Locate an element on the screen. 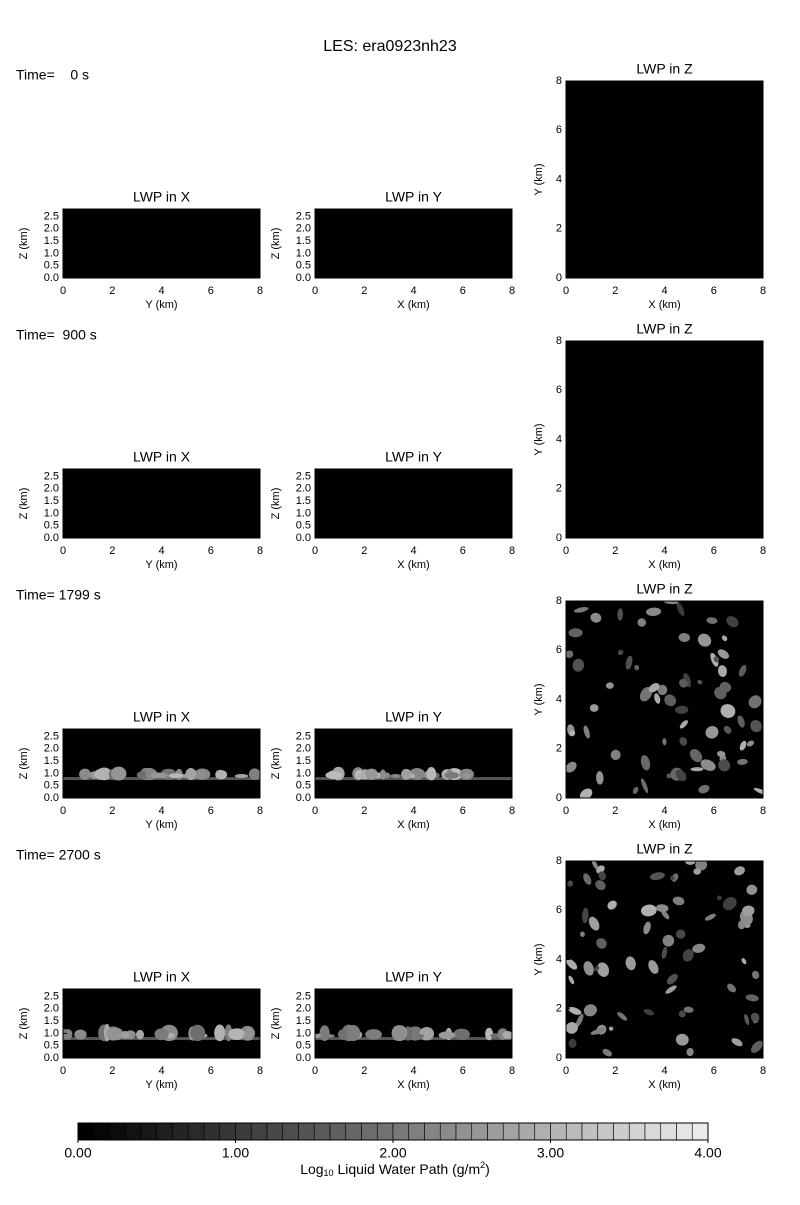 The image size is (800, 1205). y-tick-label: 6 is located at coordinates (559, 910).